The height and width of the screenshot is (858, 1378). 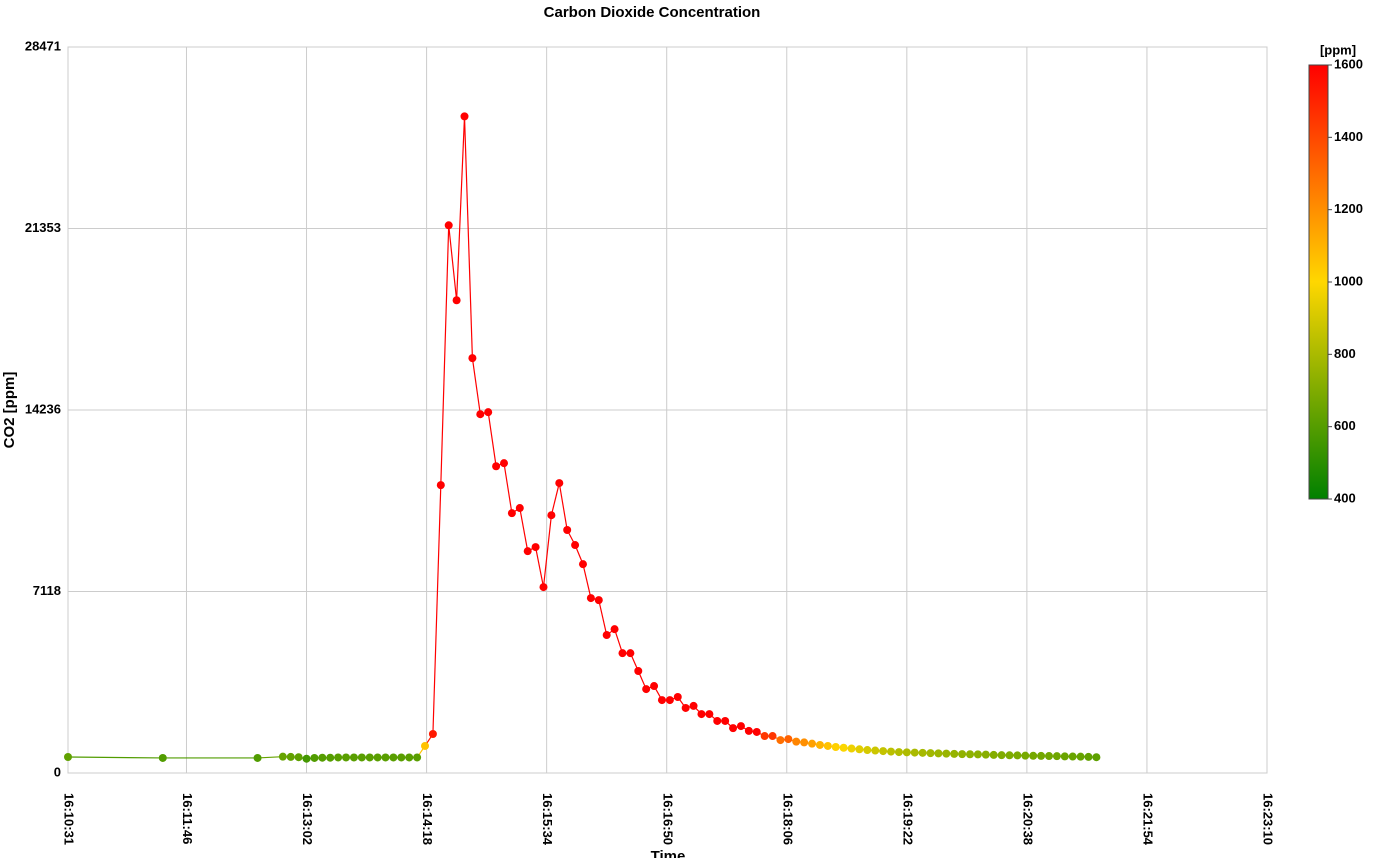 I want to click on x-tick-label: 16:20:38, so click(x=1027, y=819).